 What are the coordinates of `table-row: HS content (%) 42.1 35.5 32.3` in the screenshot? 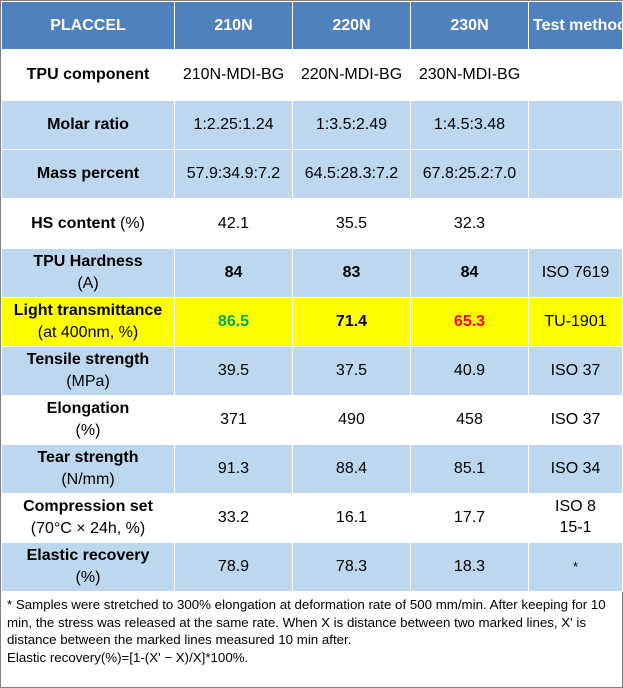 It's located at (312, 223).